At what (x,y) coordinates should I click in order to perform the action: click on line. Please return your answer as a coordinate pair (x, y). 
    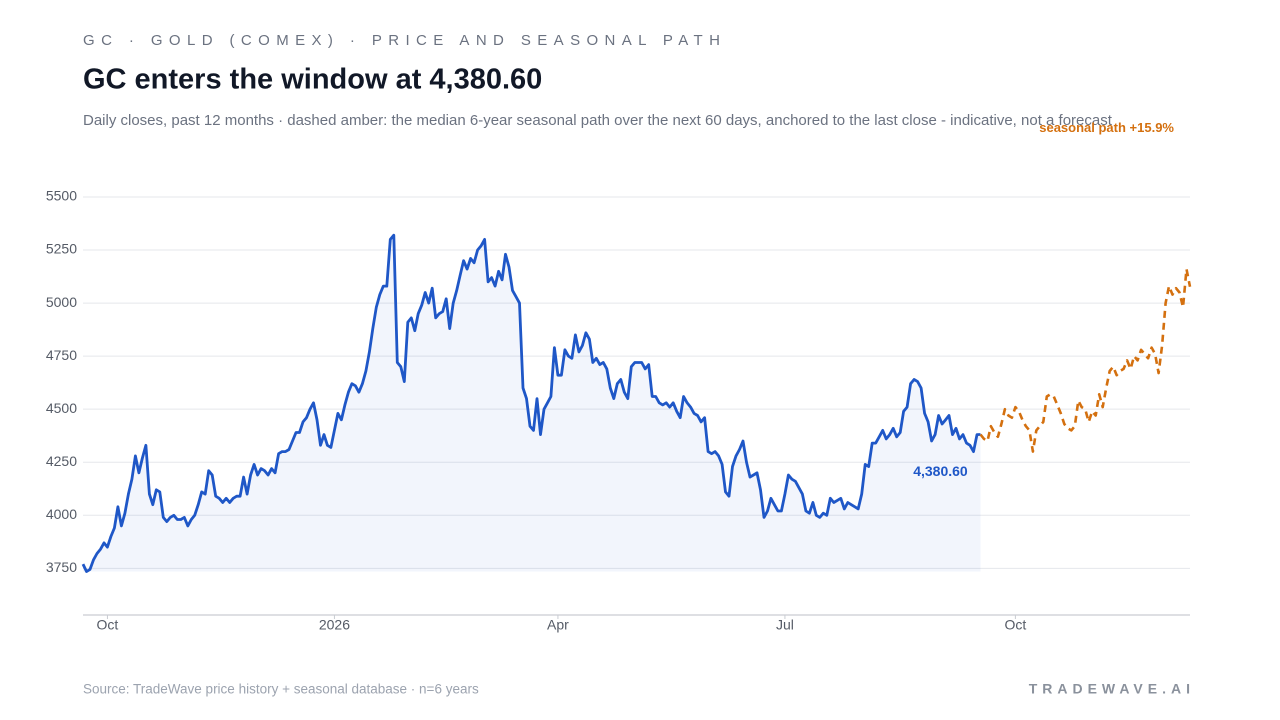
    Looking at the image, I should click on (1085, 360).